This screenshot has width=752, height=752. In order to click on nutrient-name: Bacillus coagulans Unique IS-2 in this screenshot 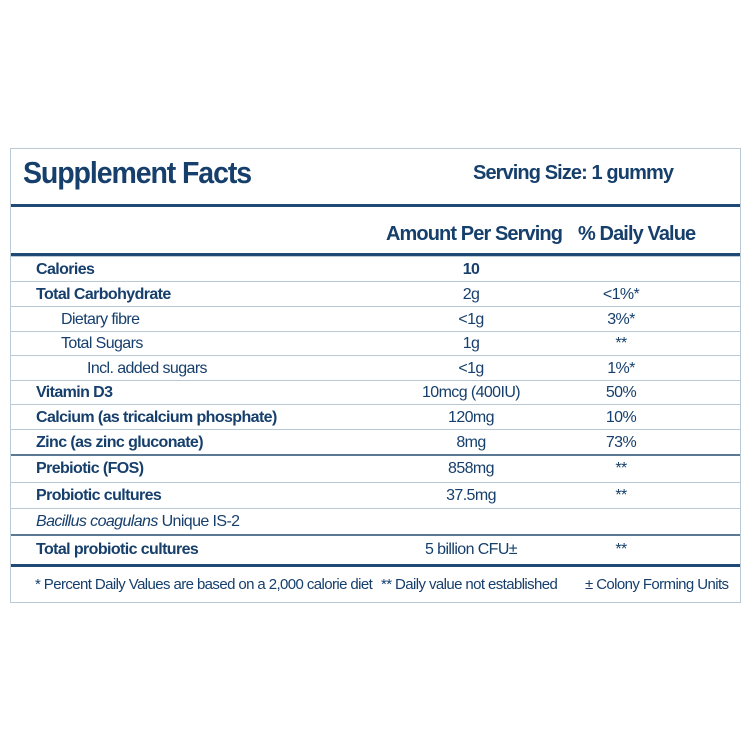, I will do `click(138, 522)`.